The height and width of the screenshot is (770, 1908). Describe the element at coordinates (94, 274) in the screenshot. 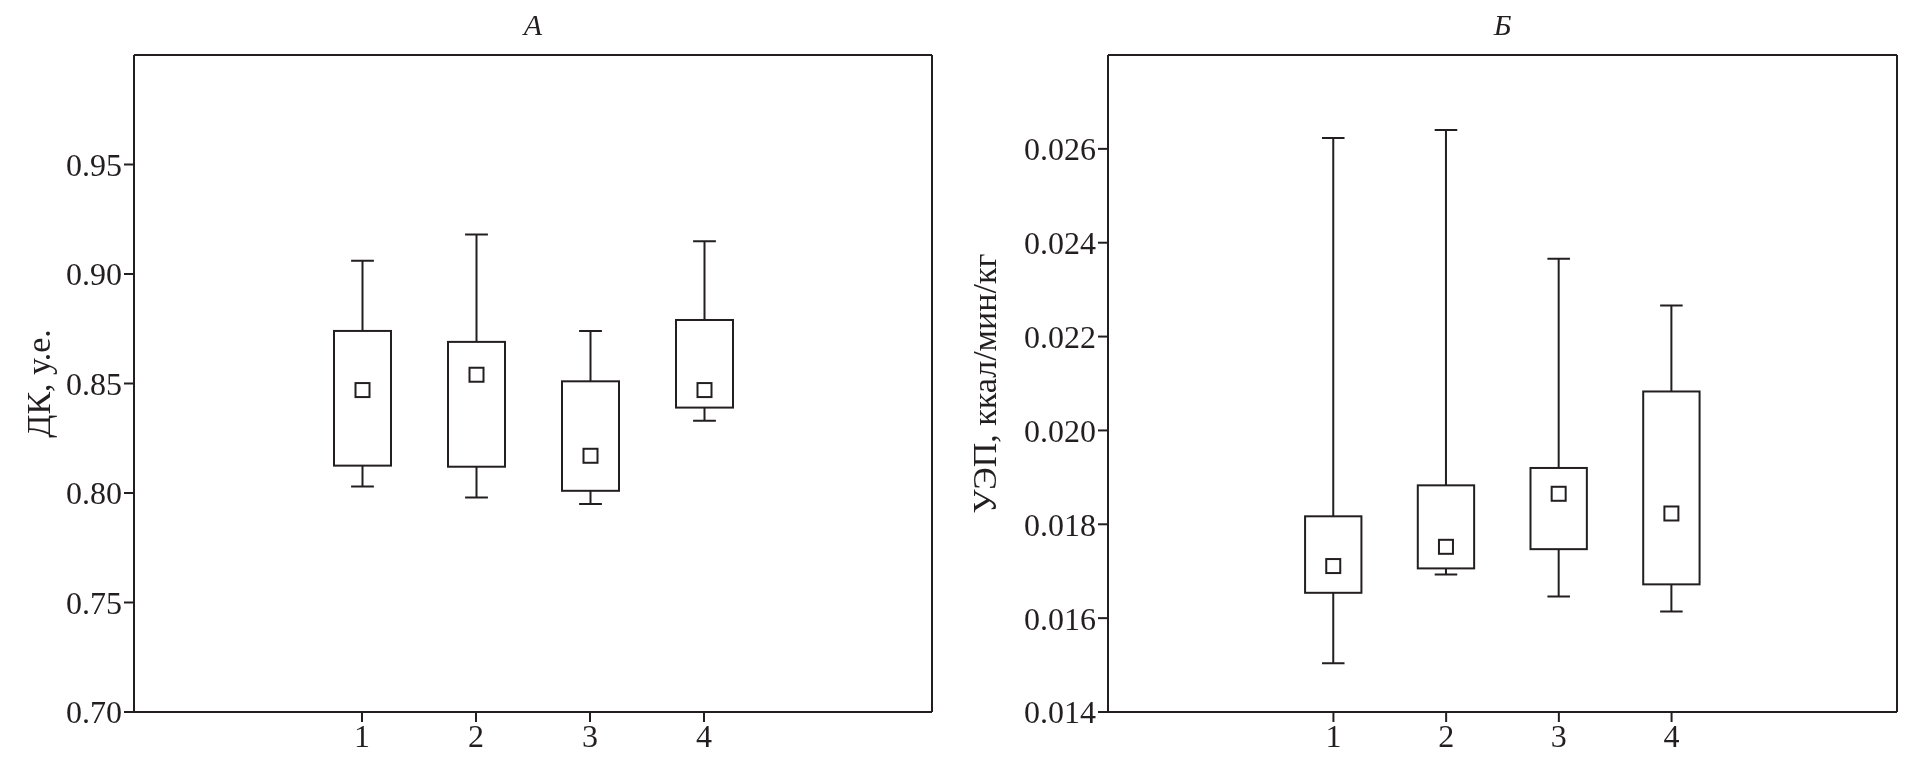

I see `y-tick-label: 0.90` at that location.